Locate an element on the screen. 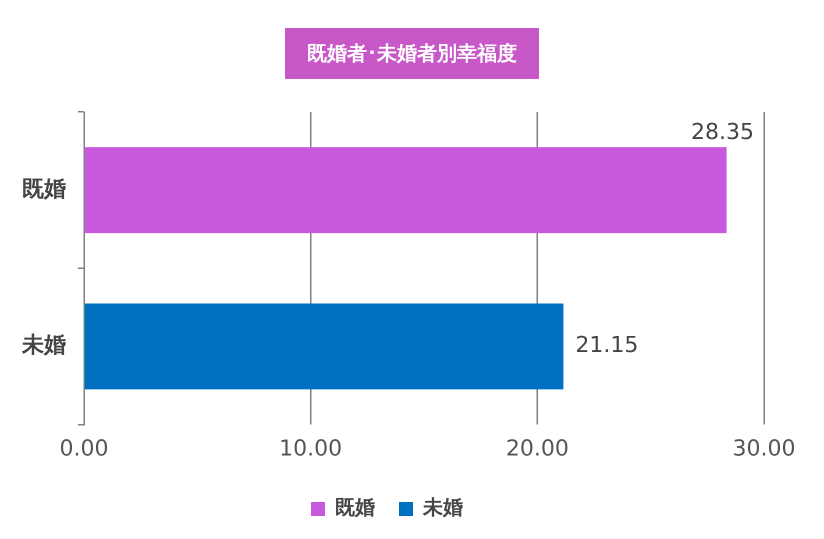 This screenshot has width=824, height=539. chart-title: 既婚者･未婚者別幸福度 is located at coordinates (412, 53).